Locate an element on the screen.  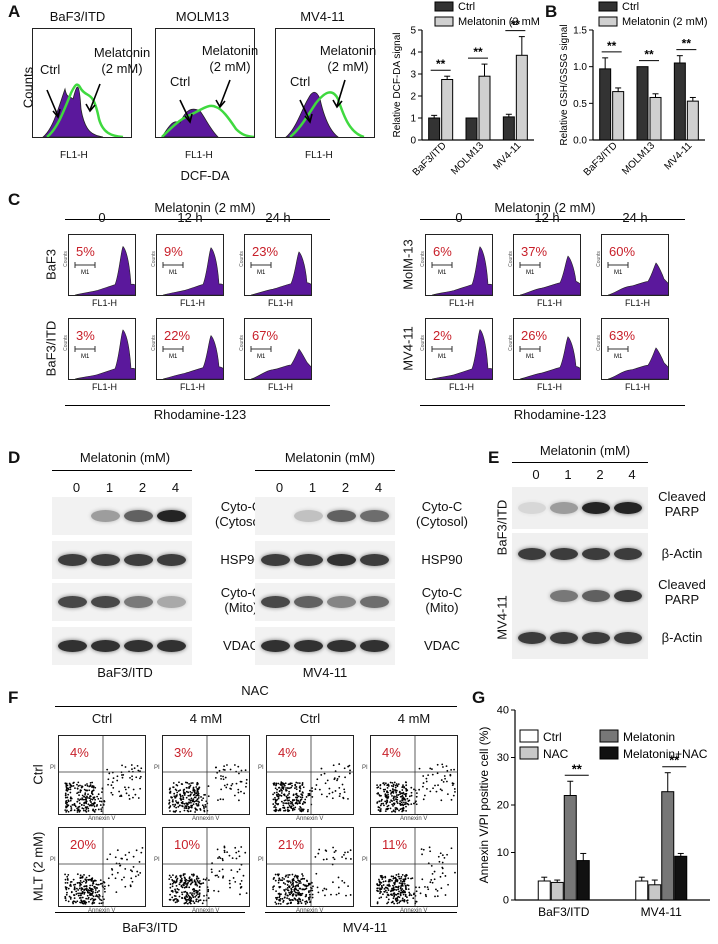
panel-c-histogram: M1 is located at coordinates (190, 349).